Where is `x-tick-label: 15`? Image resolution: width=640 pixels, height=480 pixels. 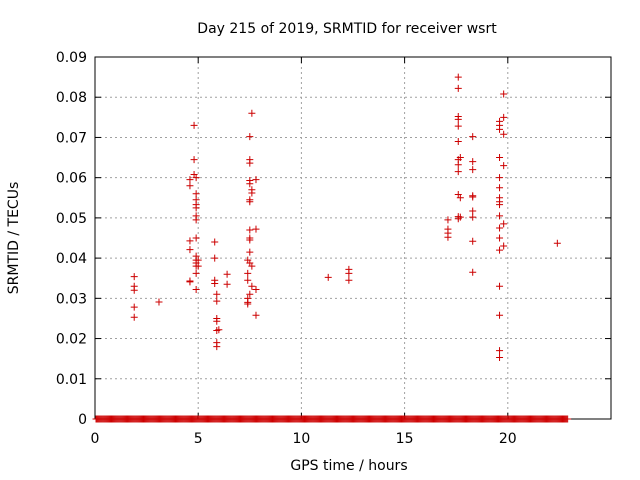
x-tick-label: 15 is located at coordinates (405, 439).